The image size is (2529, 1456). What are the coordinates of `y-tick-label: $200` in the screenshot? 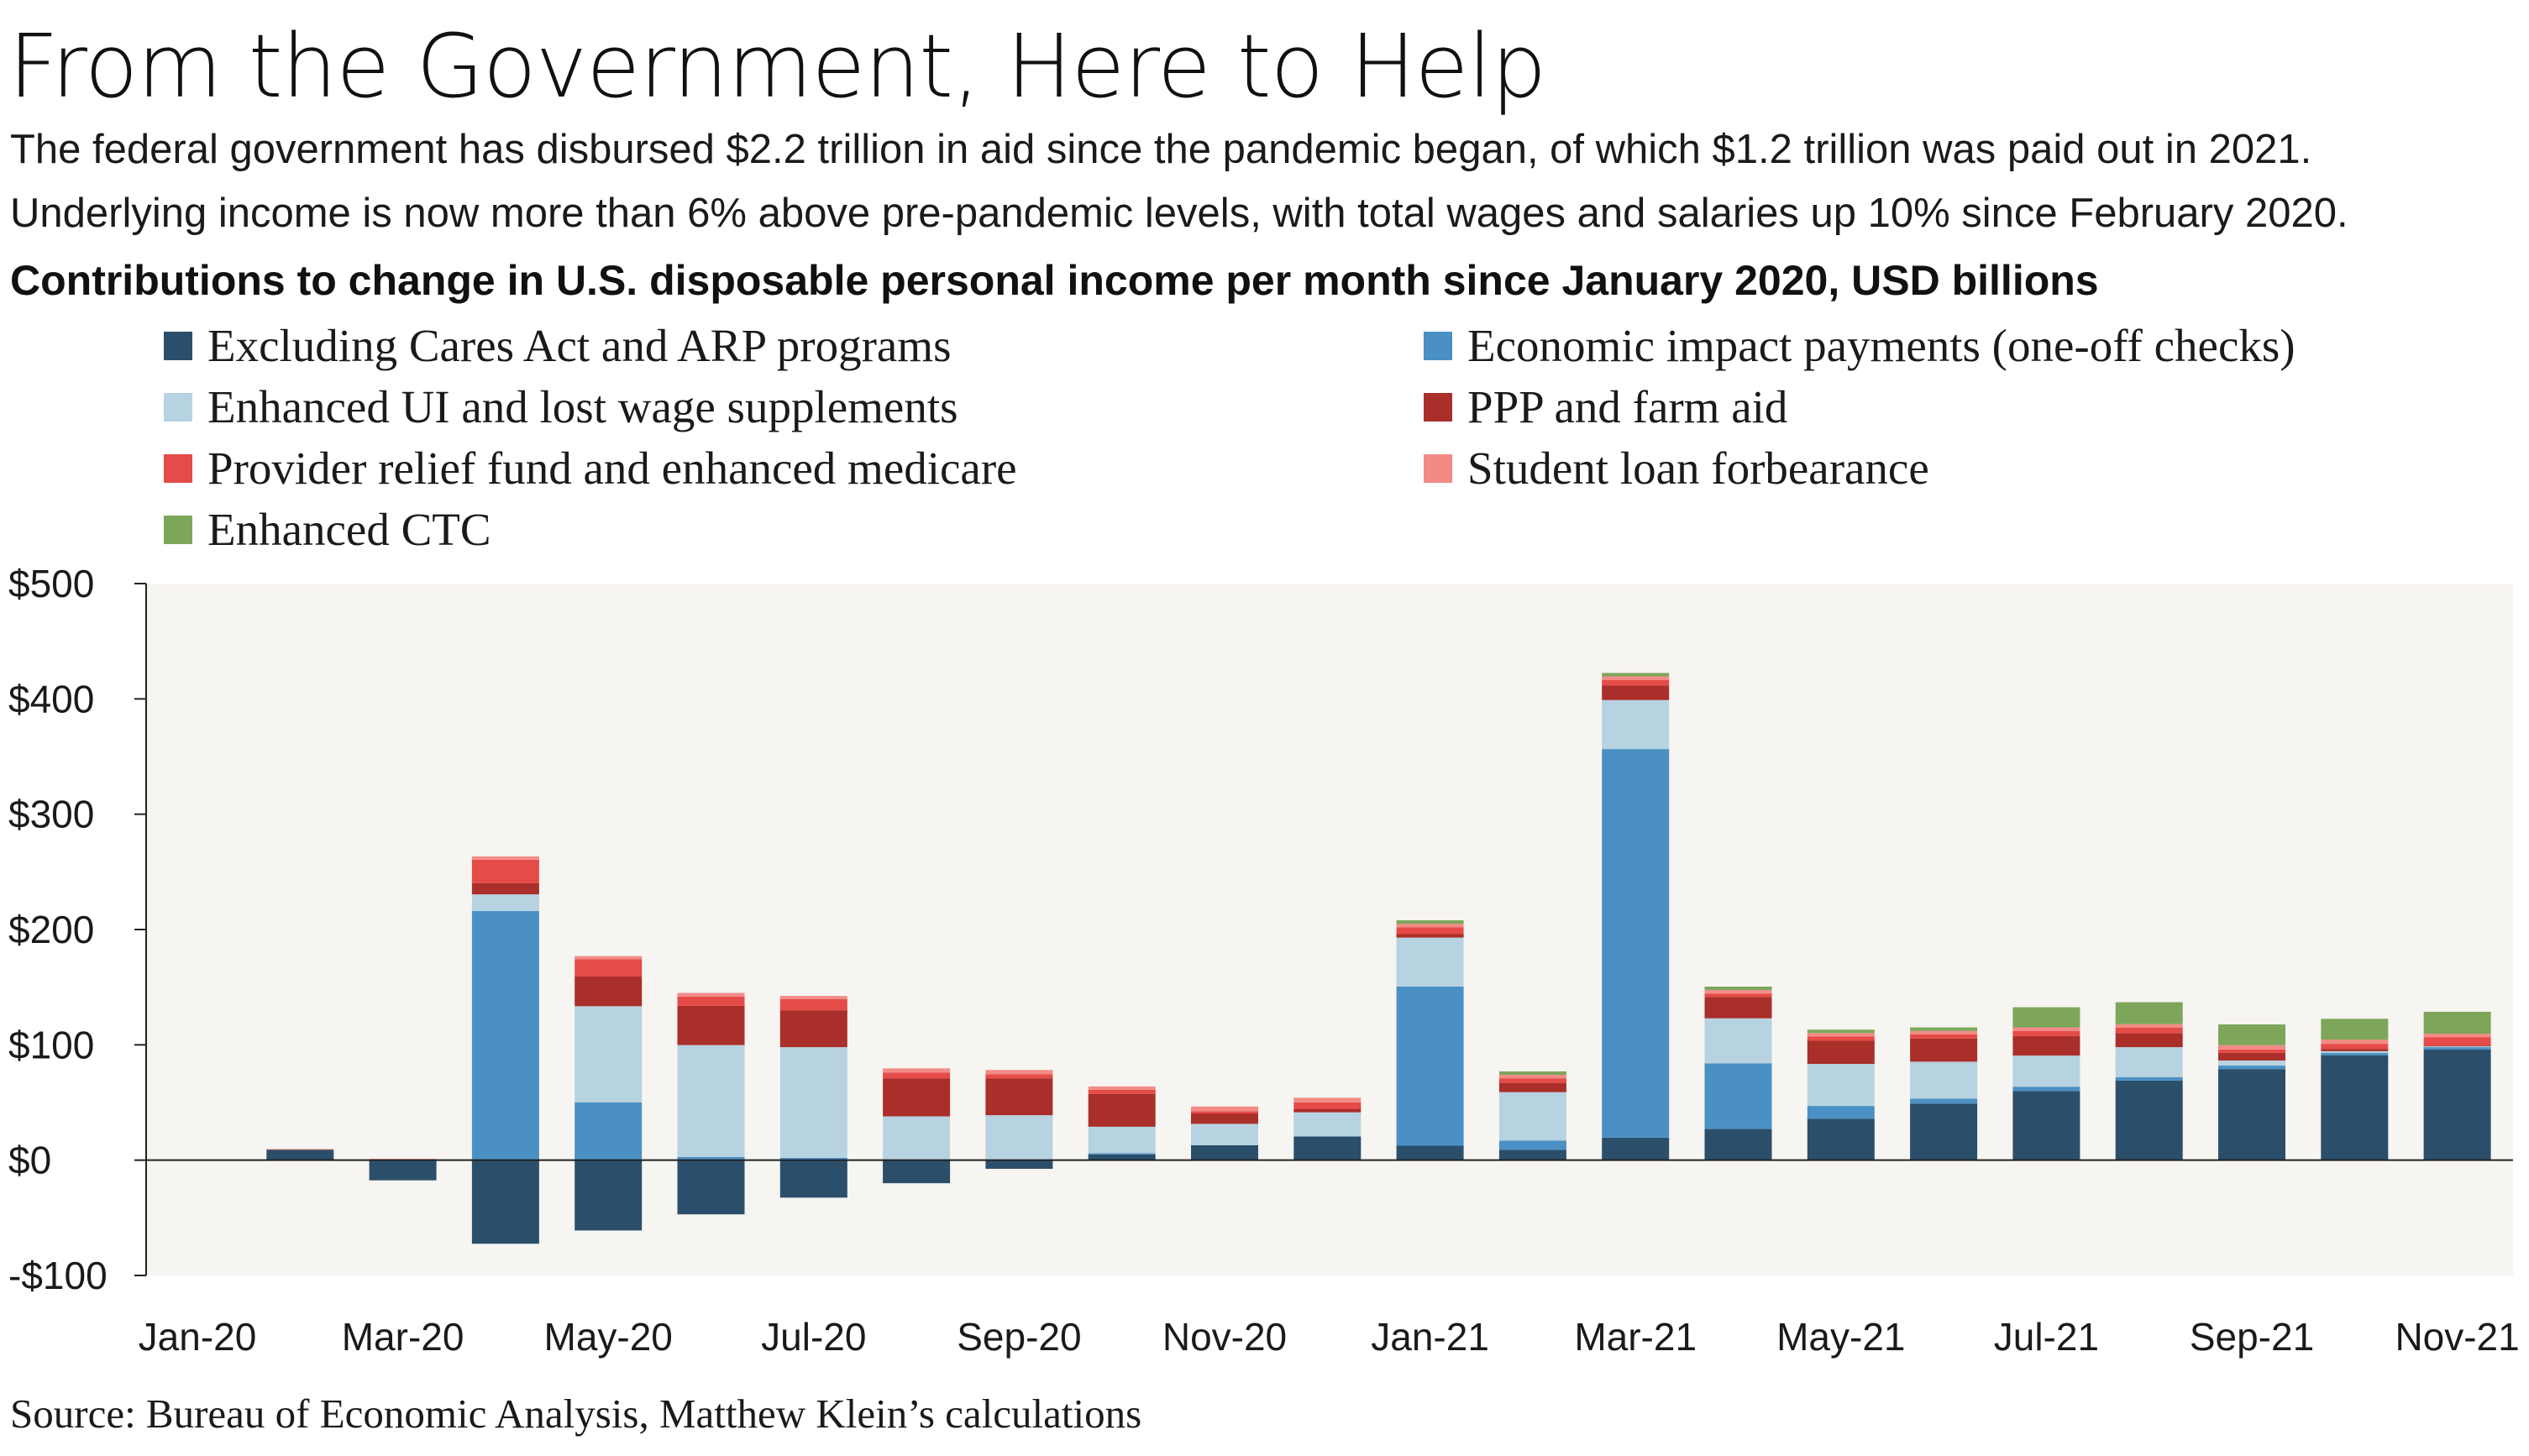 It's located at (51, 929).